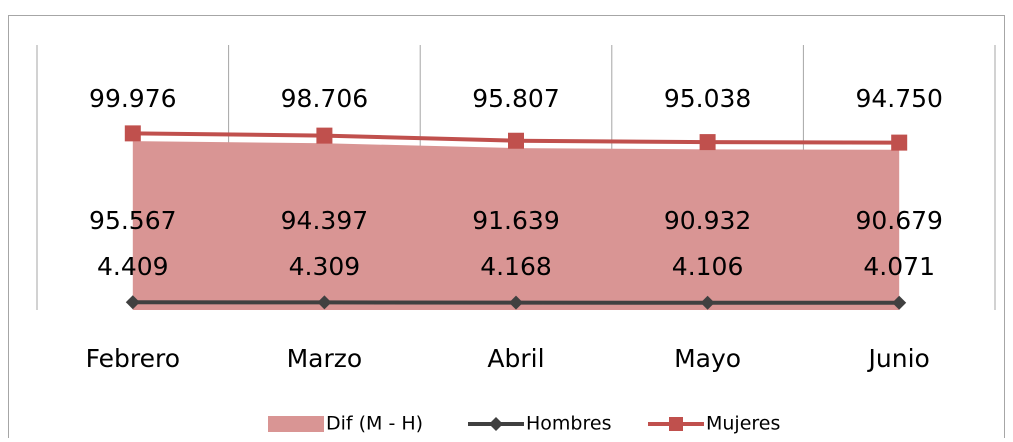 The image size is (1013, 442). Describe the element at coordinates (296, 424) in the screenshot. I see `legend-swatch` at that location.